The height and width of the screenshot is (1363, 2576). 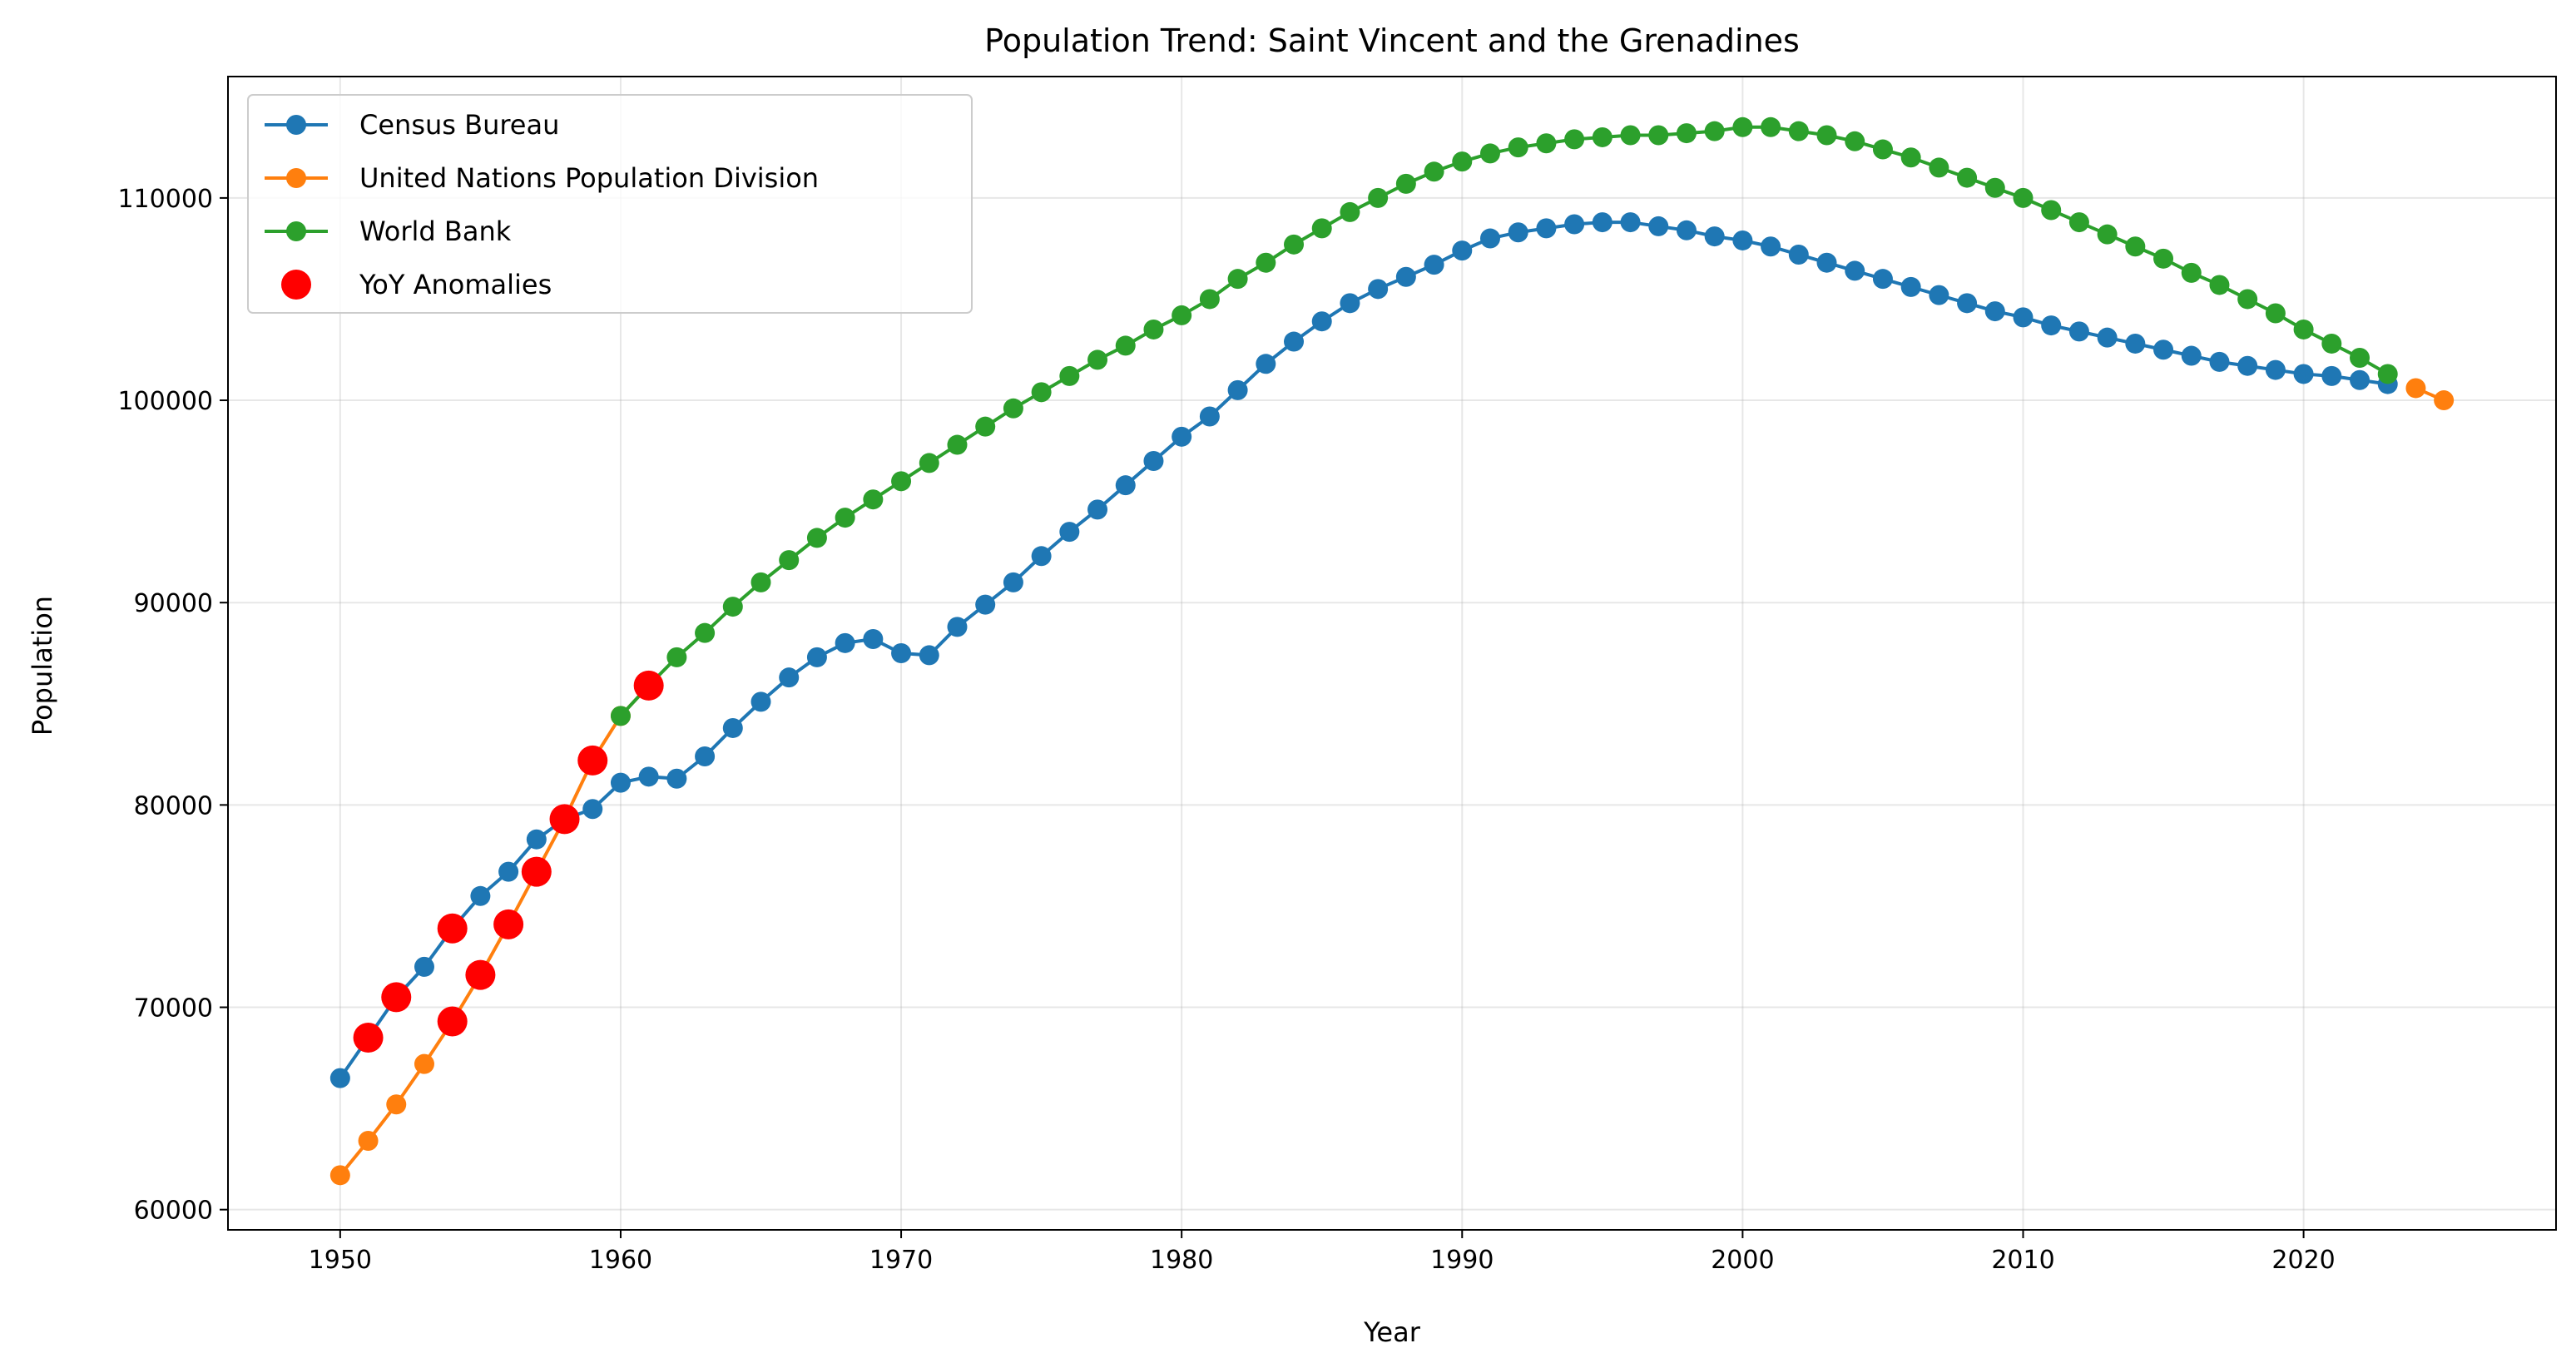 What do you see at coordinates (456, 284) in the screenshot?
I see `legend-label: YoY Anomalies` at bounding box center [456, 284].